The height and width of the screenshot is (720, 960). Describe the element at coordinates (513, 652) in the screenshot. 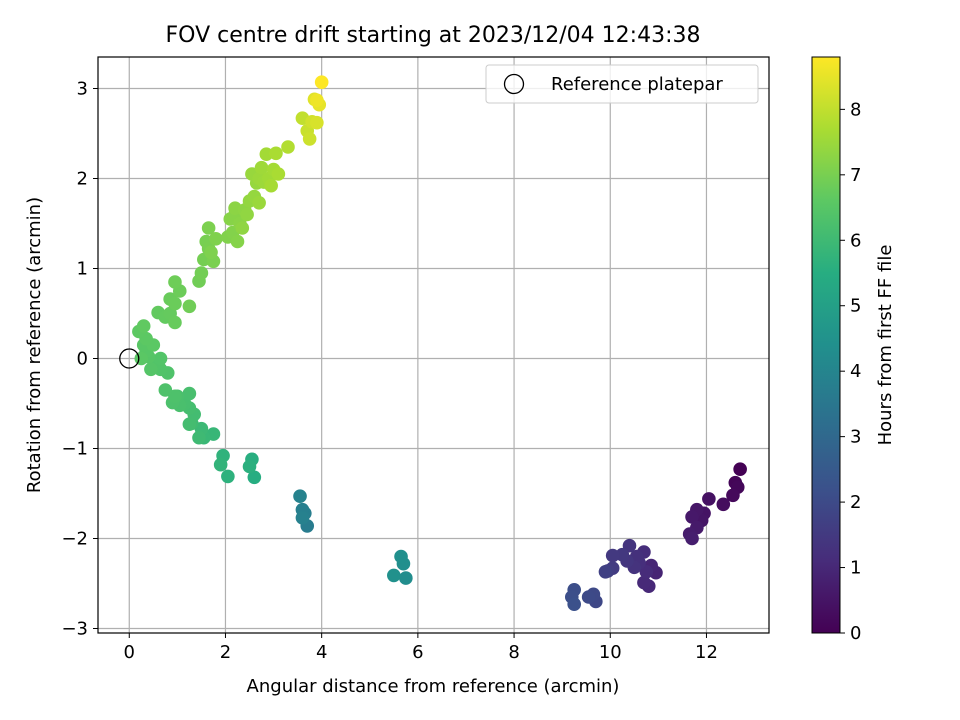

I see `x-tick-label: 8` at that location.